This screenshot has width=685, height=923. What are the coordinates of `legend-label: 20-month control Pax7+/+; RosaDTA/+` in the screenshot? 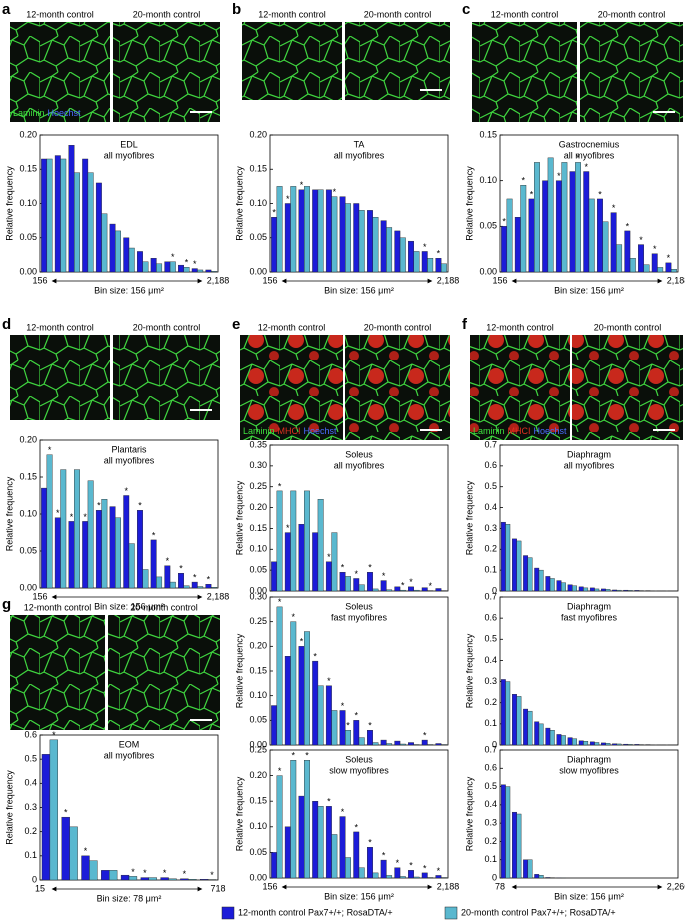 It's located at (538, 912).